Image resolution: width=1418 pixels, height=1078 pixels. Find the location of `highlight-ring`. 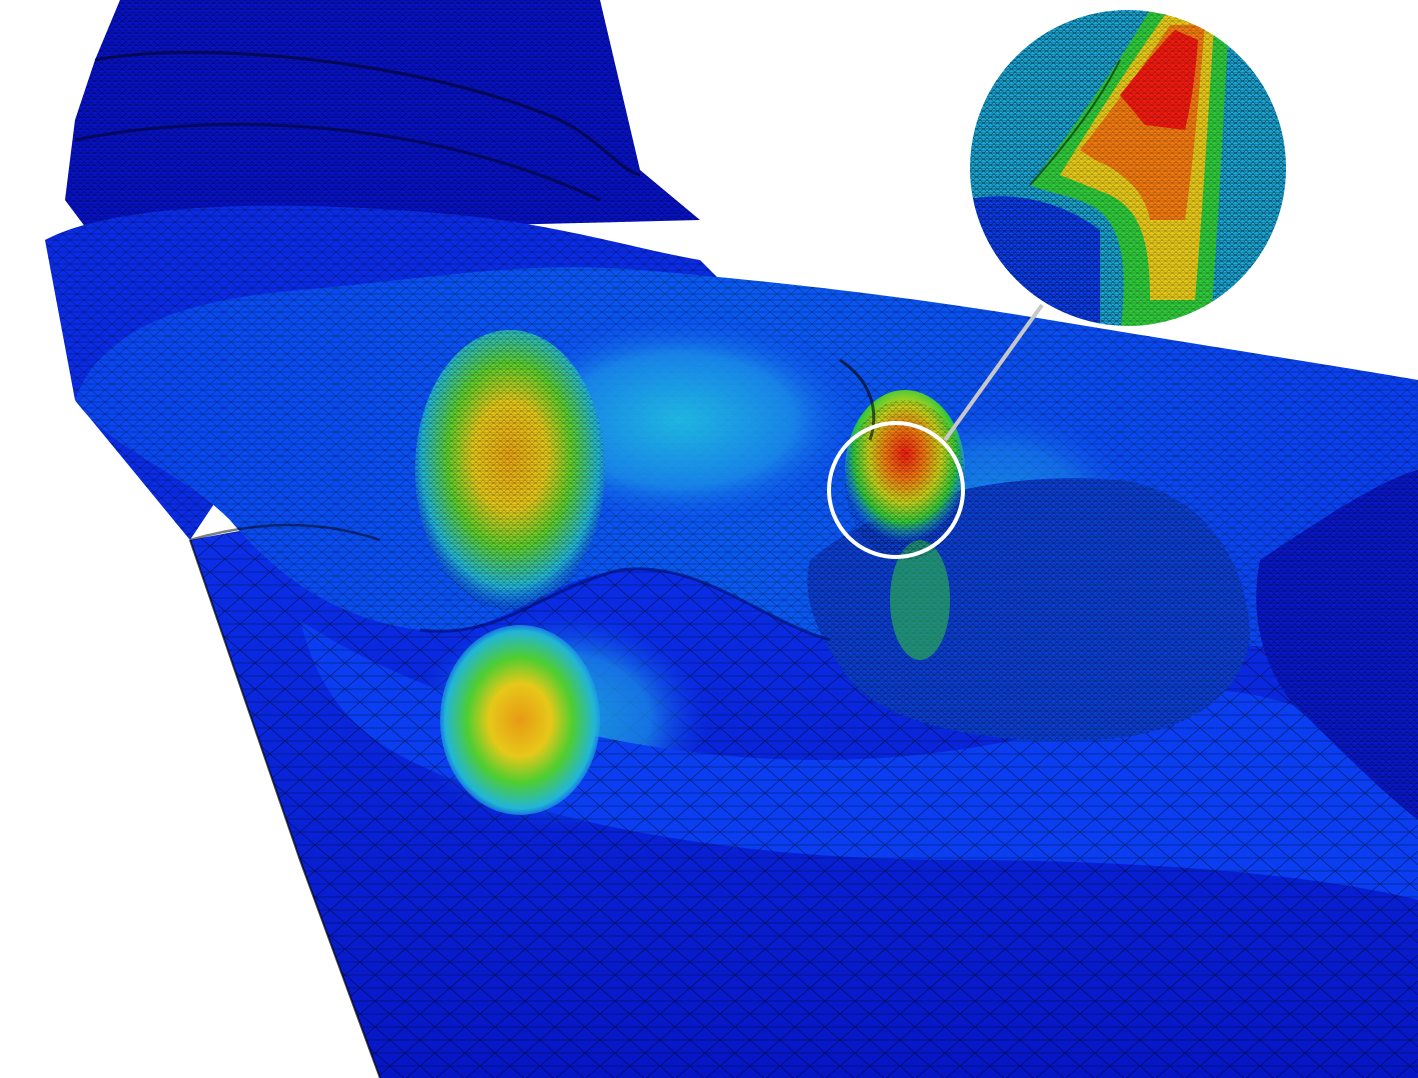

highlight-ring is located at coordinates (896, 490).